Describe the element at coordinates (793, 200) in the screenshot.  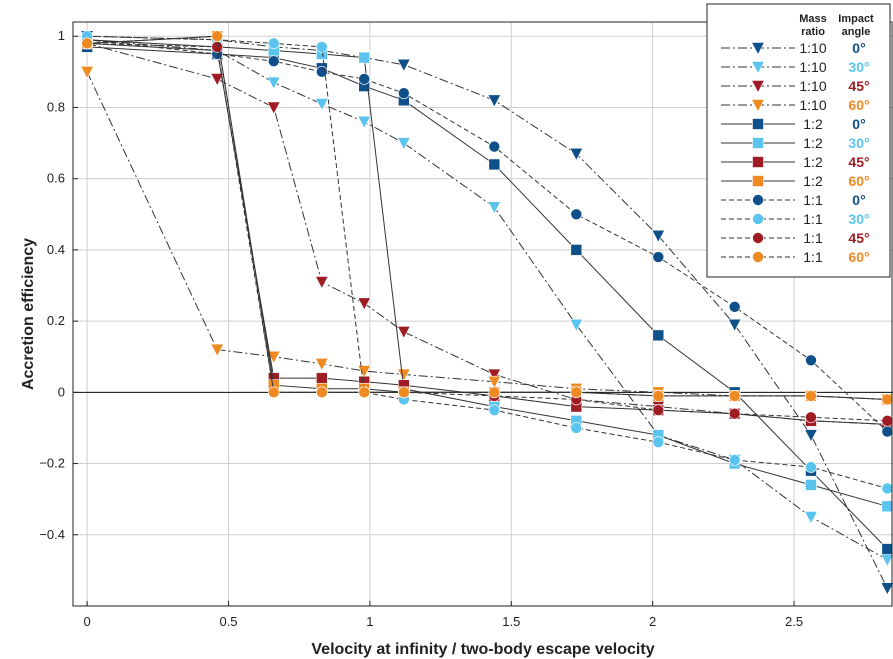
I see `legend-entry: 1:1 0°` at that location.